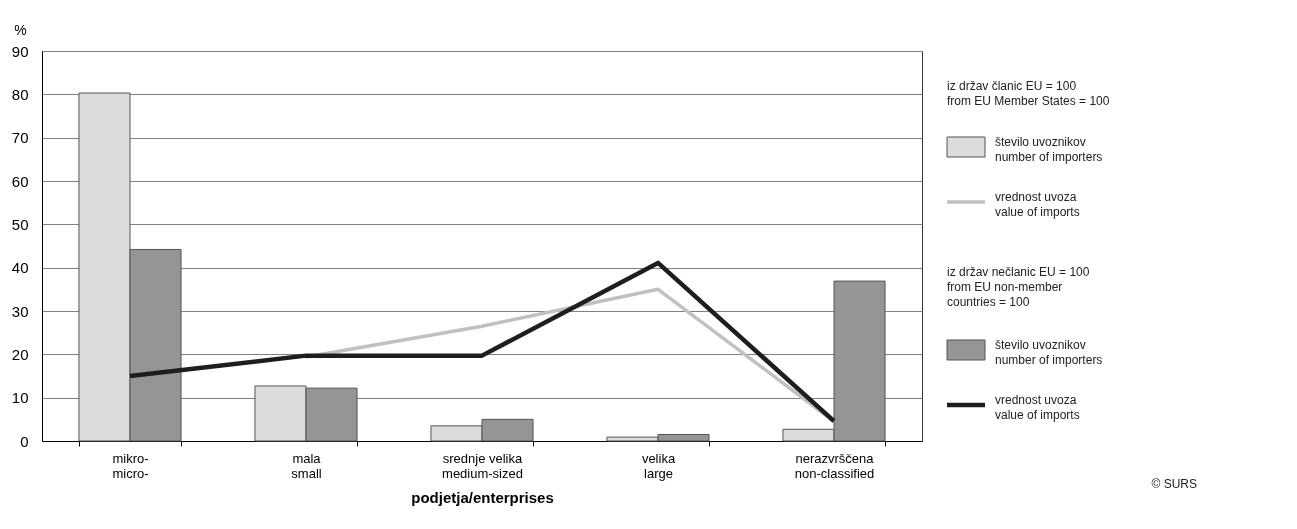 This screenshot has width=1297, height=529. I want to click on y-axis-title: %, so click(20, 29).